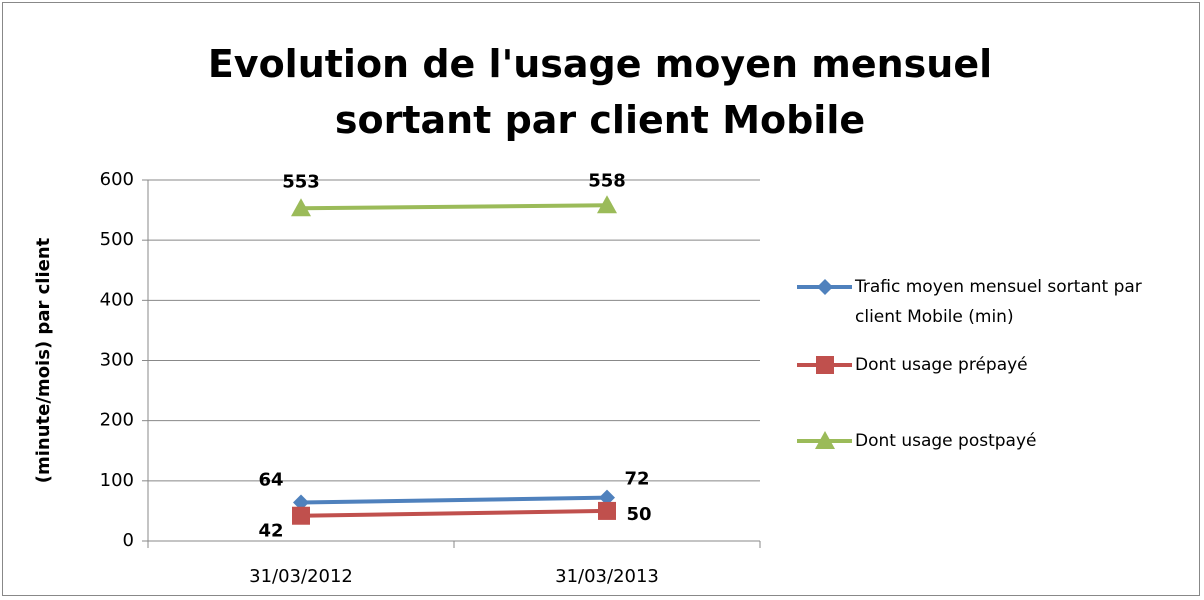 The image size is (1204, 600). What do you see at coordinates (117, 360) in the screenshot?
I see `y-tick-label: 300` at bounding box center [117, 360].